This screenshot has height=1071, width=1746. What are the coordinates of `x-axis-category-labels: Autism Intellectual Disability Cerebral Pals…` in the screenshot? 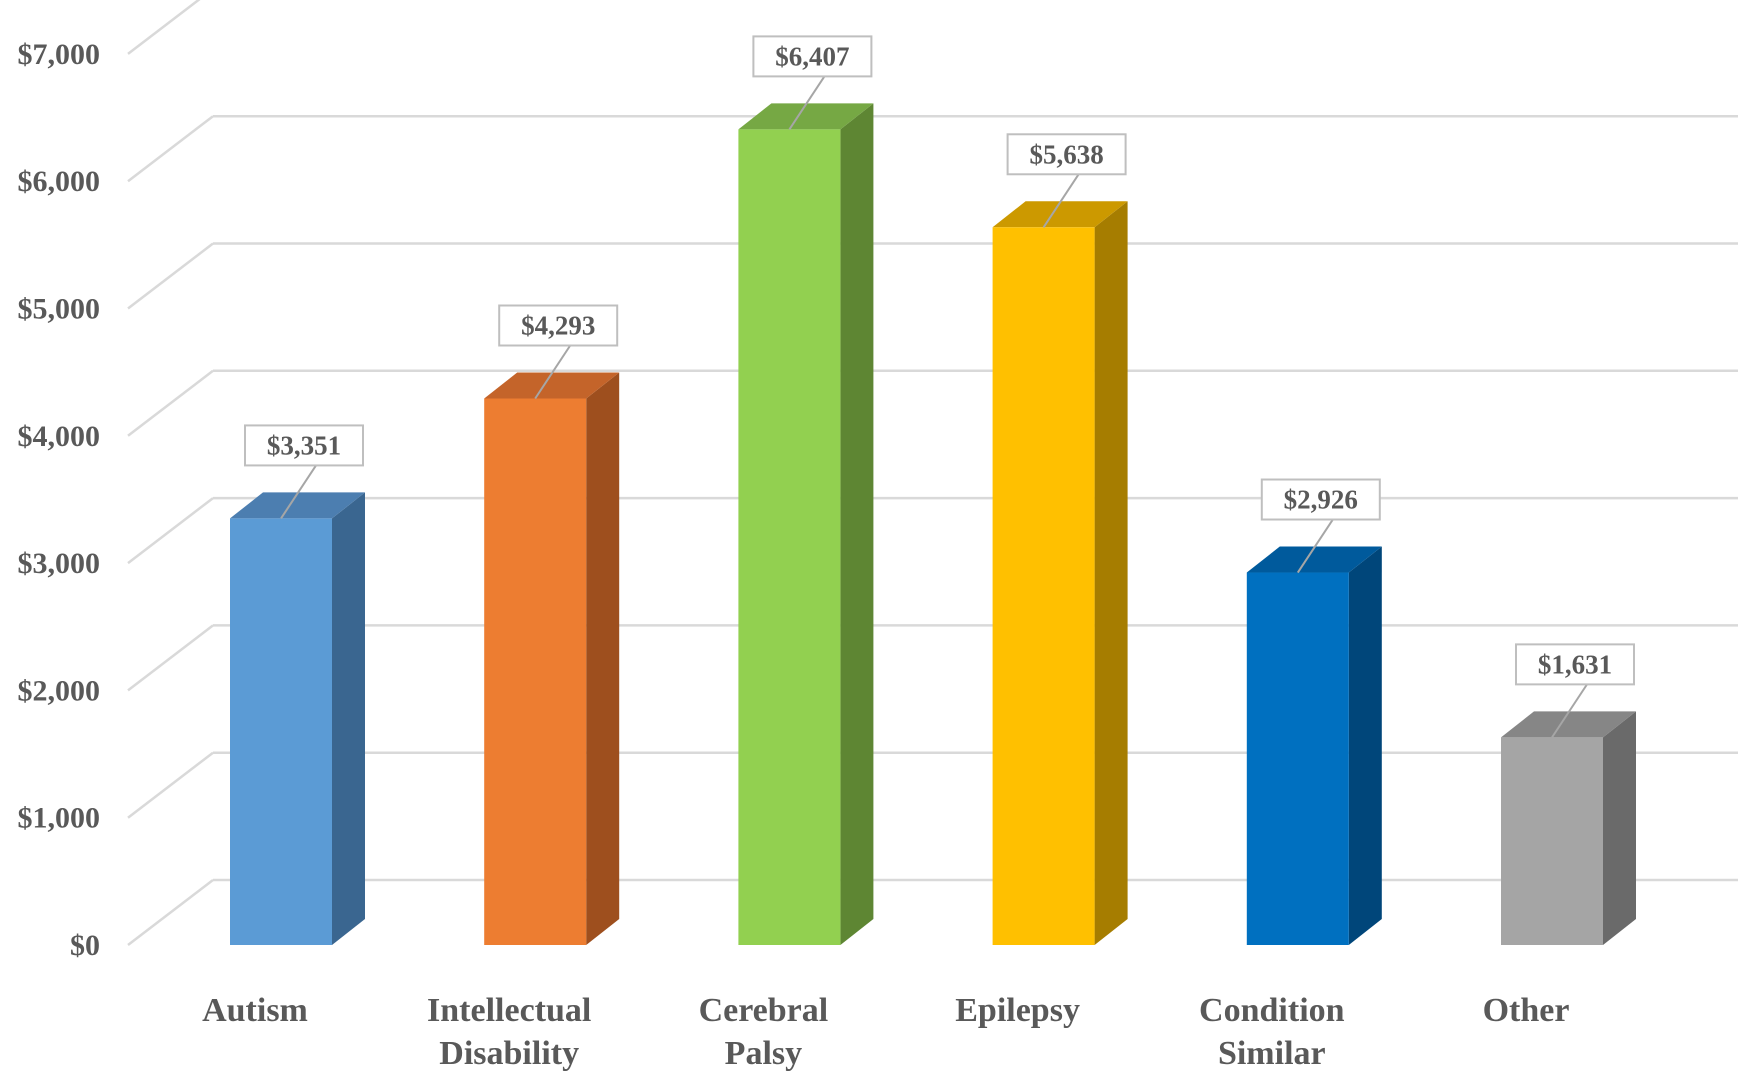 It's located at (885, 1031).